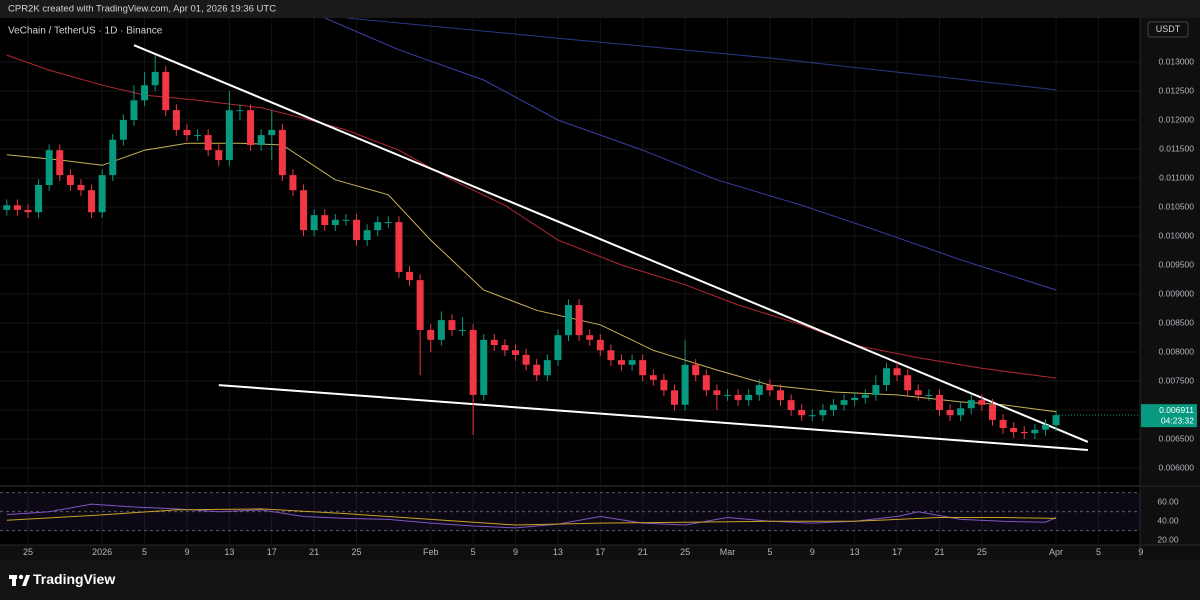  Describe the element at coordinates (1177, 119) in the screenshot. I see `y-tick-label: 0.012000` at that location.